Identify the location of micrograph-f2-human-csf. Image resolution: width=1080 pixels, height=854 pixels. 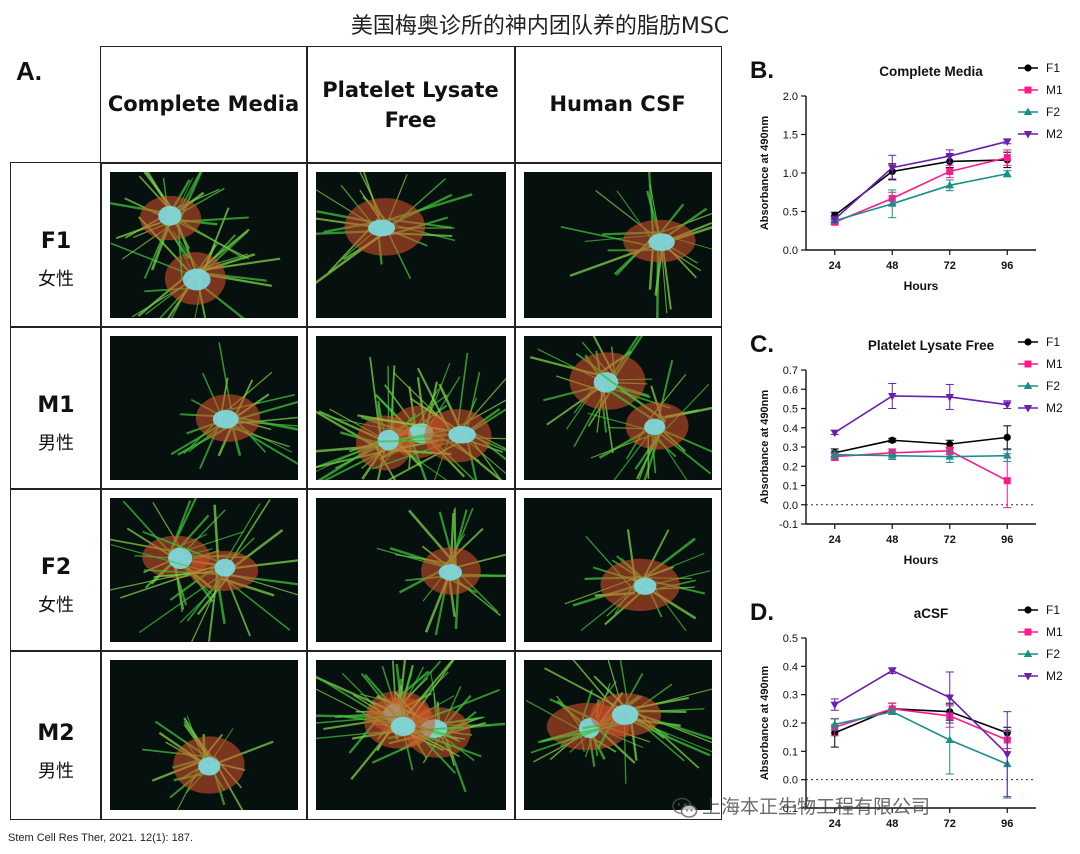
(618, 570).